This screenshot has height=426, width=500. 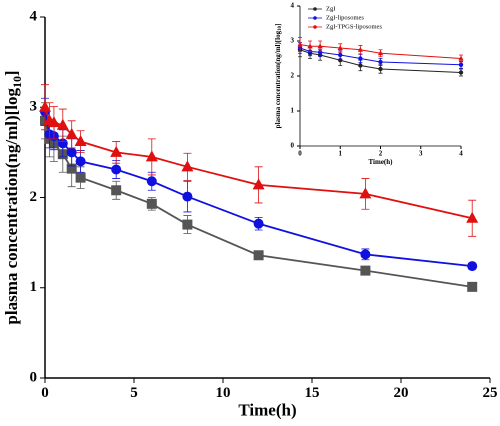 I want to click on x-tick-label: 10, so click(x=223, y=393).